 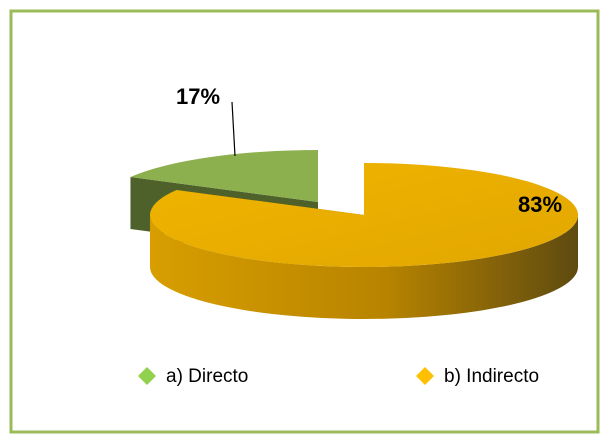 I want to click on slice-top, so click(x=224, y=176).